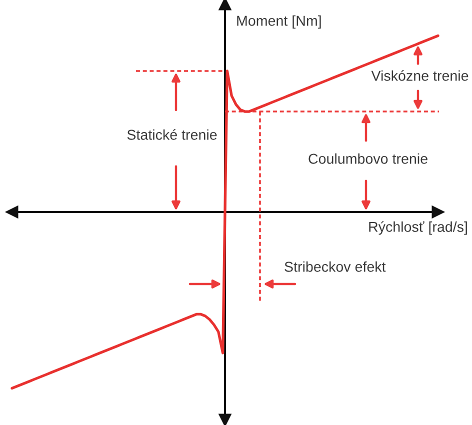  What do you see at coordinates (335, 266) in the screenshot?
I see `annotation: Stribeckov efekt` at bounding box center [335, 266].